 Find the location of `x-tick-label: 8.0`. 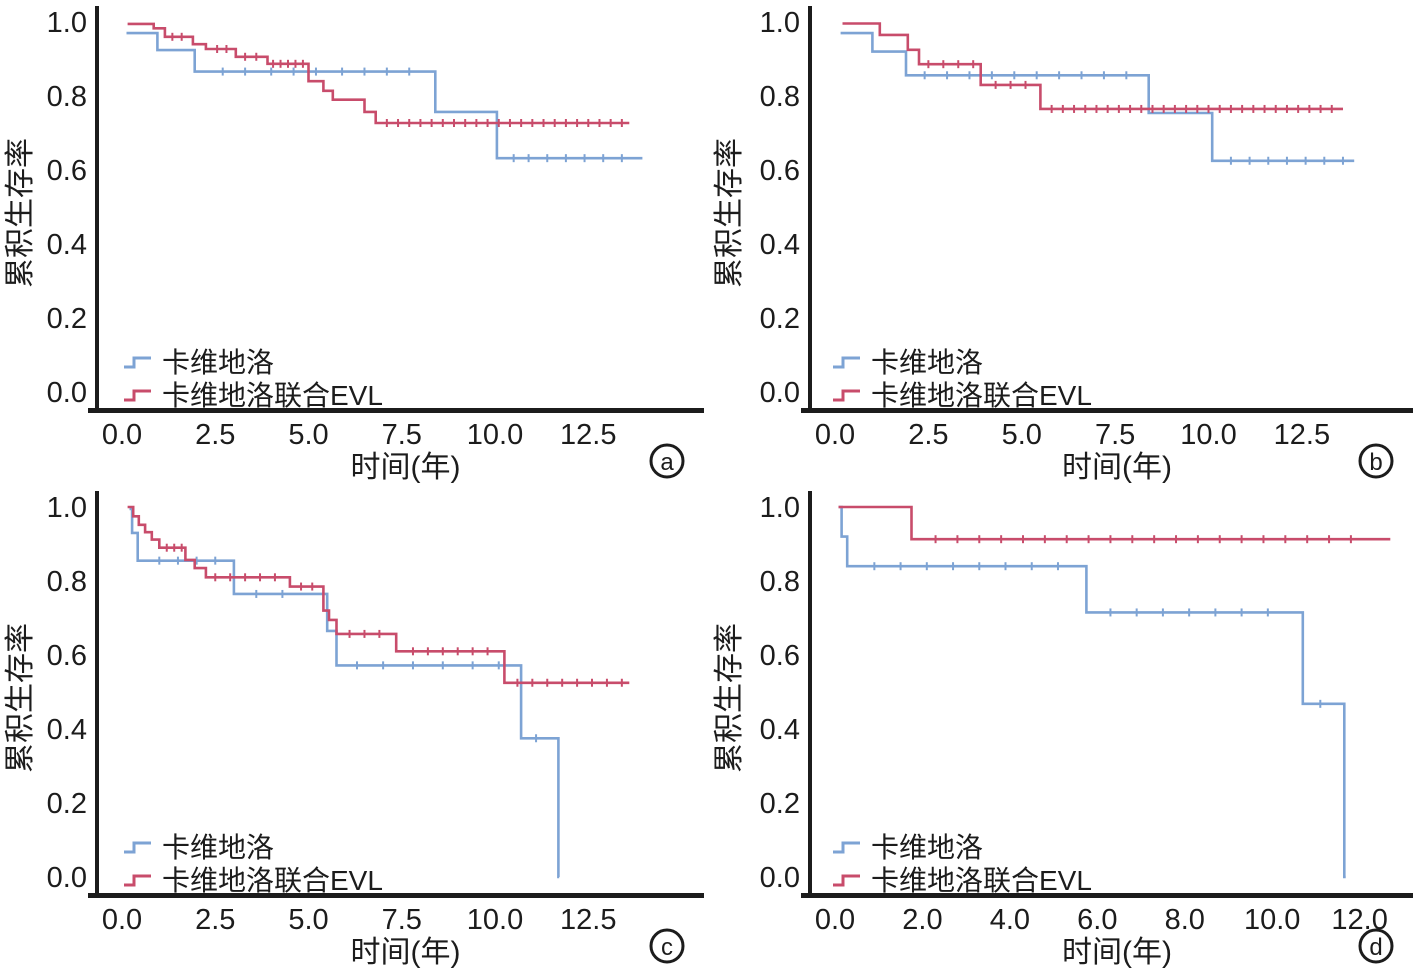

x-tick-label: 8.0 is located at coordinates (1185, 920).